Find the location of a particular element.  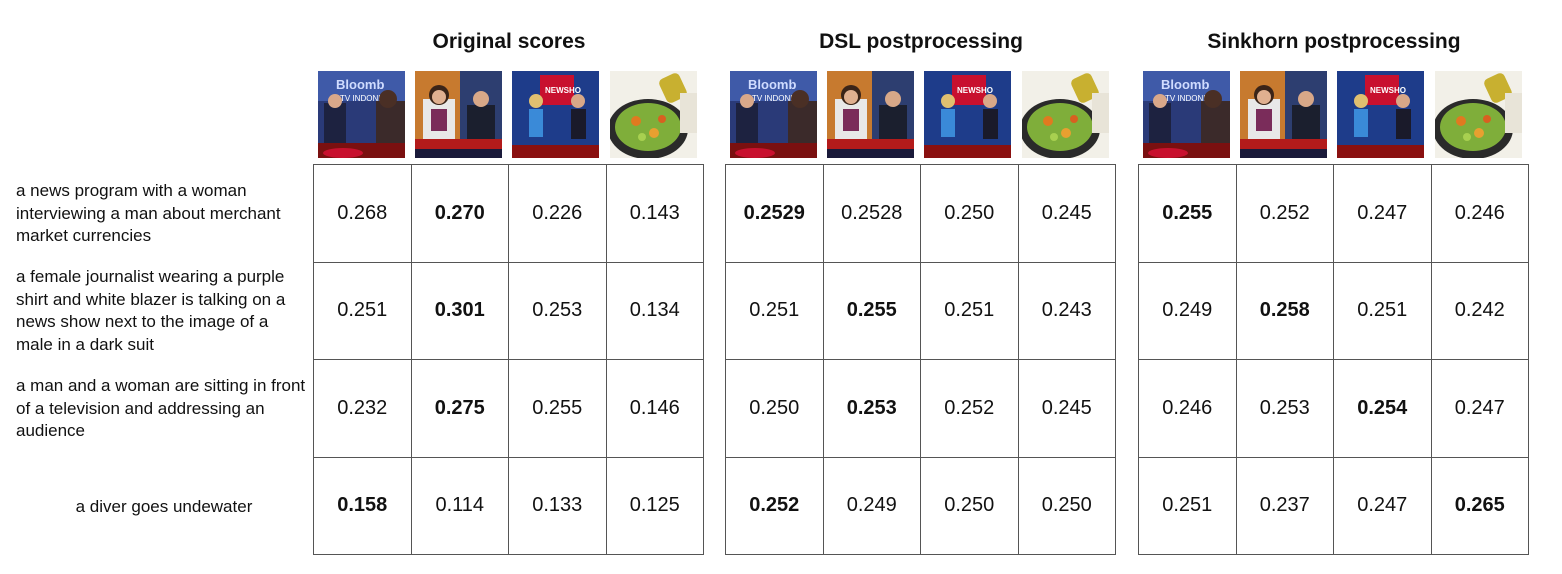

score-cell: 0.125 is located at coordinates (655, 506).